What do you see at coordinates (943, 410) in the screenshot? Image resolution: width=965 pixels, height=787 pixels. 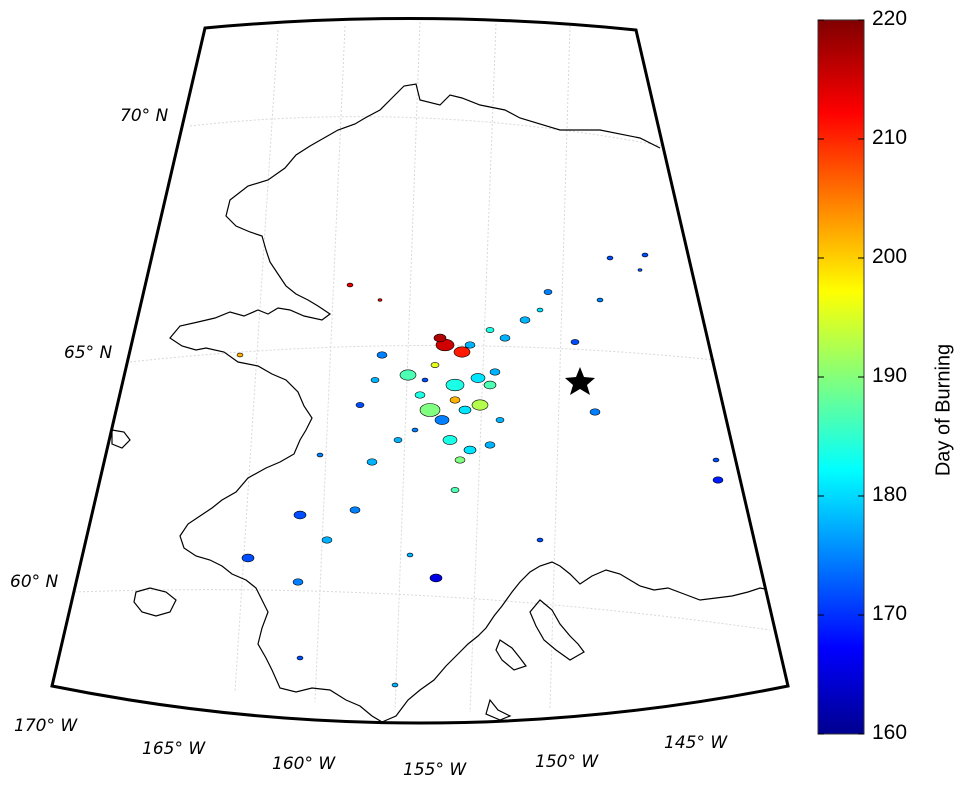 I see `colorbar-title: Day of Burning` at bounding box center [943, 410].